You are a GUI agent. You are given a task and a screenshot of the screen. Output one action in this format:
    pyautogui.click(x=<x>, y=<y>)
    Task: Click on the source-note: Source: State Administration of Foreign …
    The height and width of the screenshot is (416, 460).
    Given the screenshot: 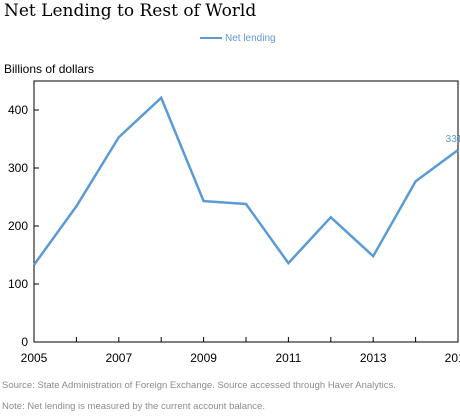 What is the action you would take?
    pyautogui.click(x=199, y=385)
    